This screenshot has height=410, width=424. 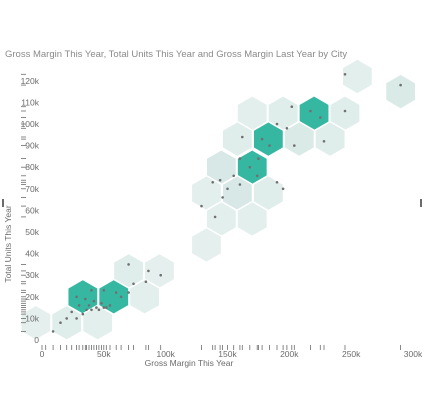 I want to click on x-axis-ticks: 0 50k 100k 150k 200k 250k 300k, so click(x=231, y=354).